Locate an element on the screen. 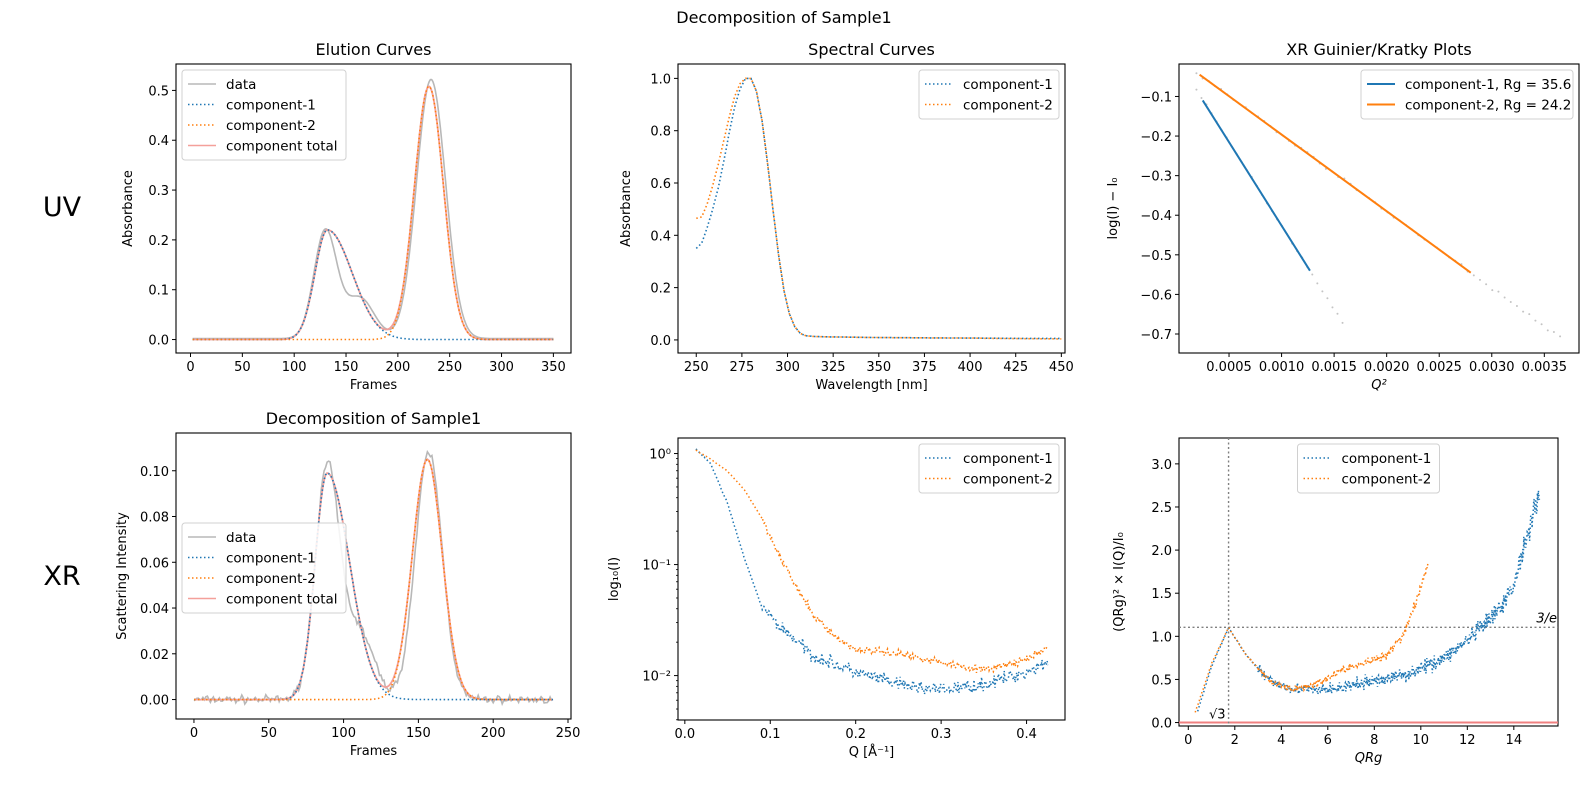 This screenshot has width=1589, height=789. y-tick-label: −0.4 is located at coordinates (1156, 216).